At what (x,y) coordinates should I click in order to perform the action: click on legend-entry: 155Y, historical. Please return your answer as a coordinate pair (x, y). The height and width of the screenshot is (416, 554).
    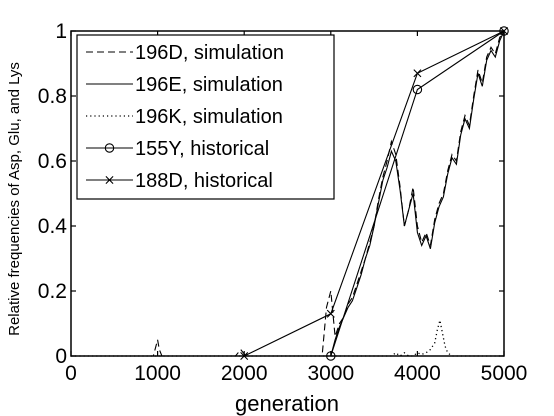
    Looking at the image, I should click on (177, 149).